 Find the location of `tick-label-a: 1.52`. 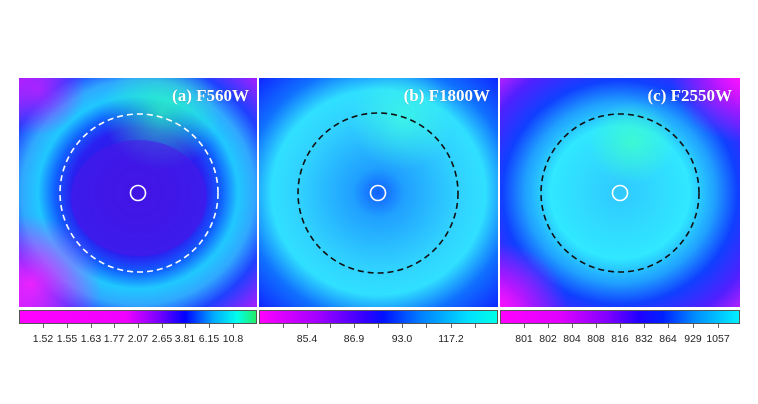

tick-label-a: 1.52 is located at coordinates (43, 339).